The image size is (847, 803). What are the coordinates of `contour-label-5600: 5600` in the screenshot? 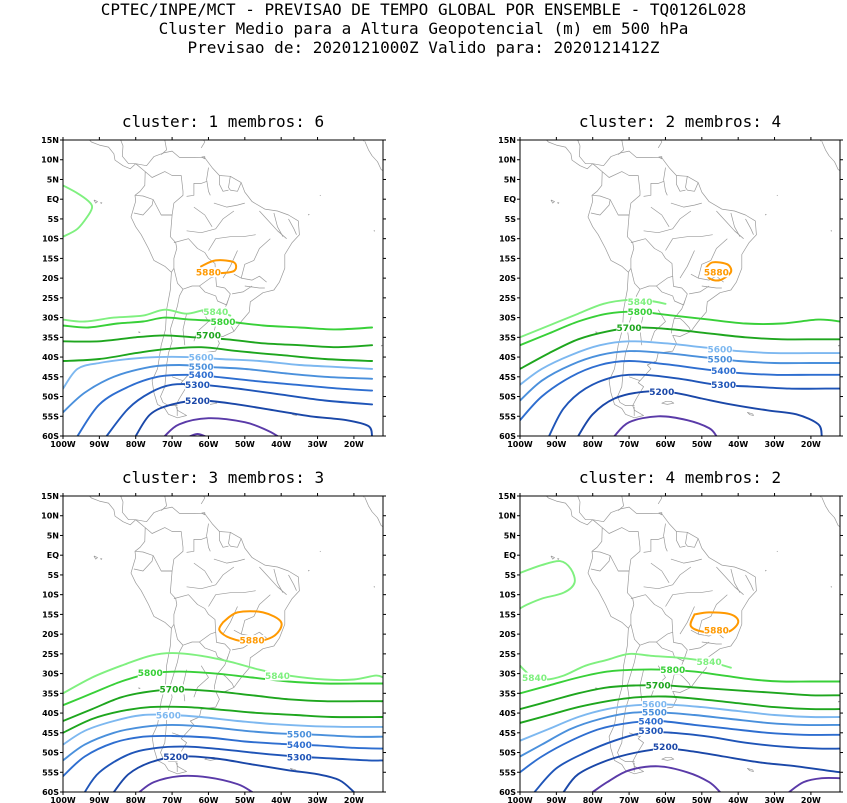 It's located at (168, 716).